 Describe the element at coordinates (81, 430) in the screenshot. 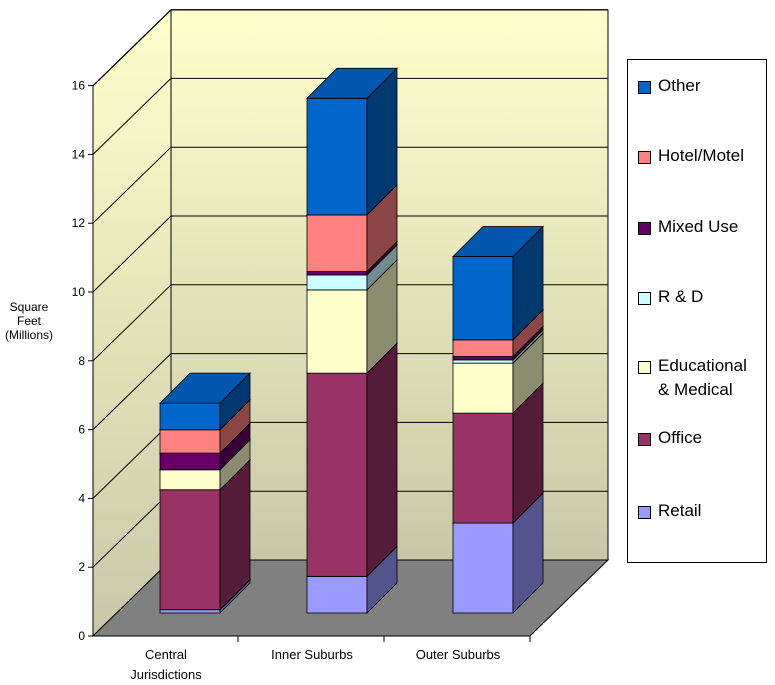

I see `y-tick-label: 6` at that location.